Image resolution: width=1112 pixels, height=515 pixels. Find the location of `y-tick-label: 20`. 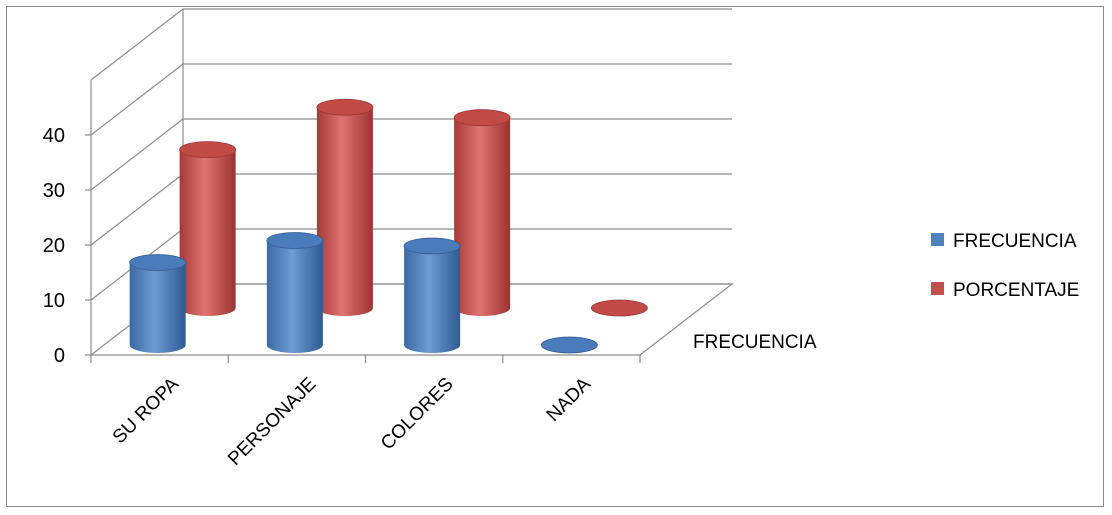

y-tick-label: 20 is located at coordinates (54, 246).